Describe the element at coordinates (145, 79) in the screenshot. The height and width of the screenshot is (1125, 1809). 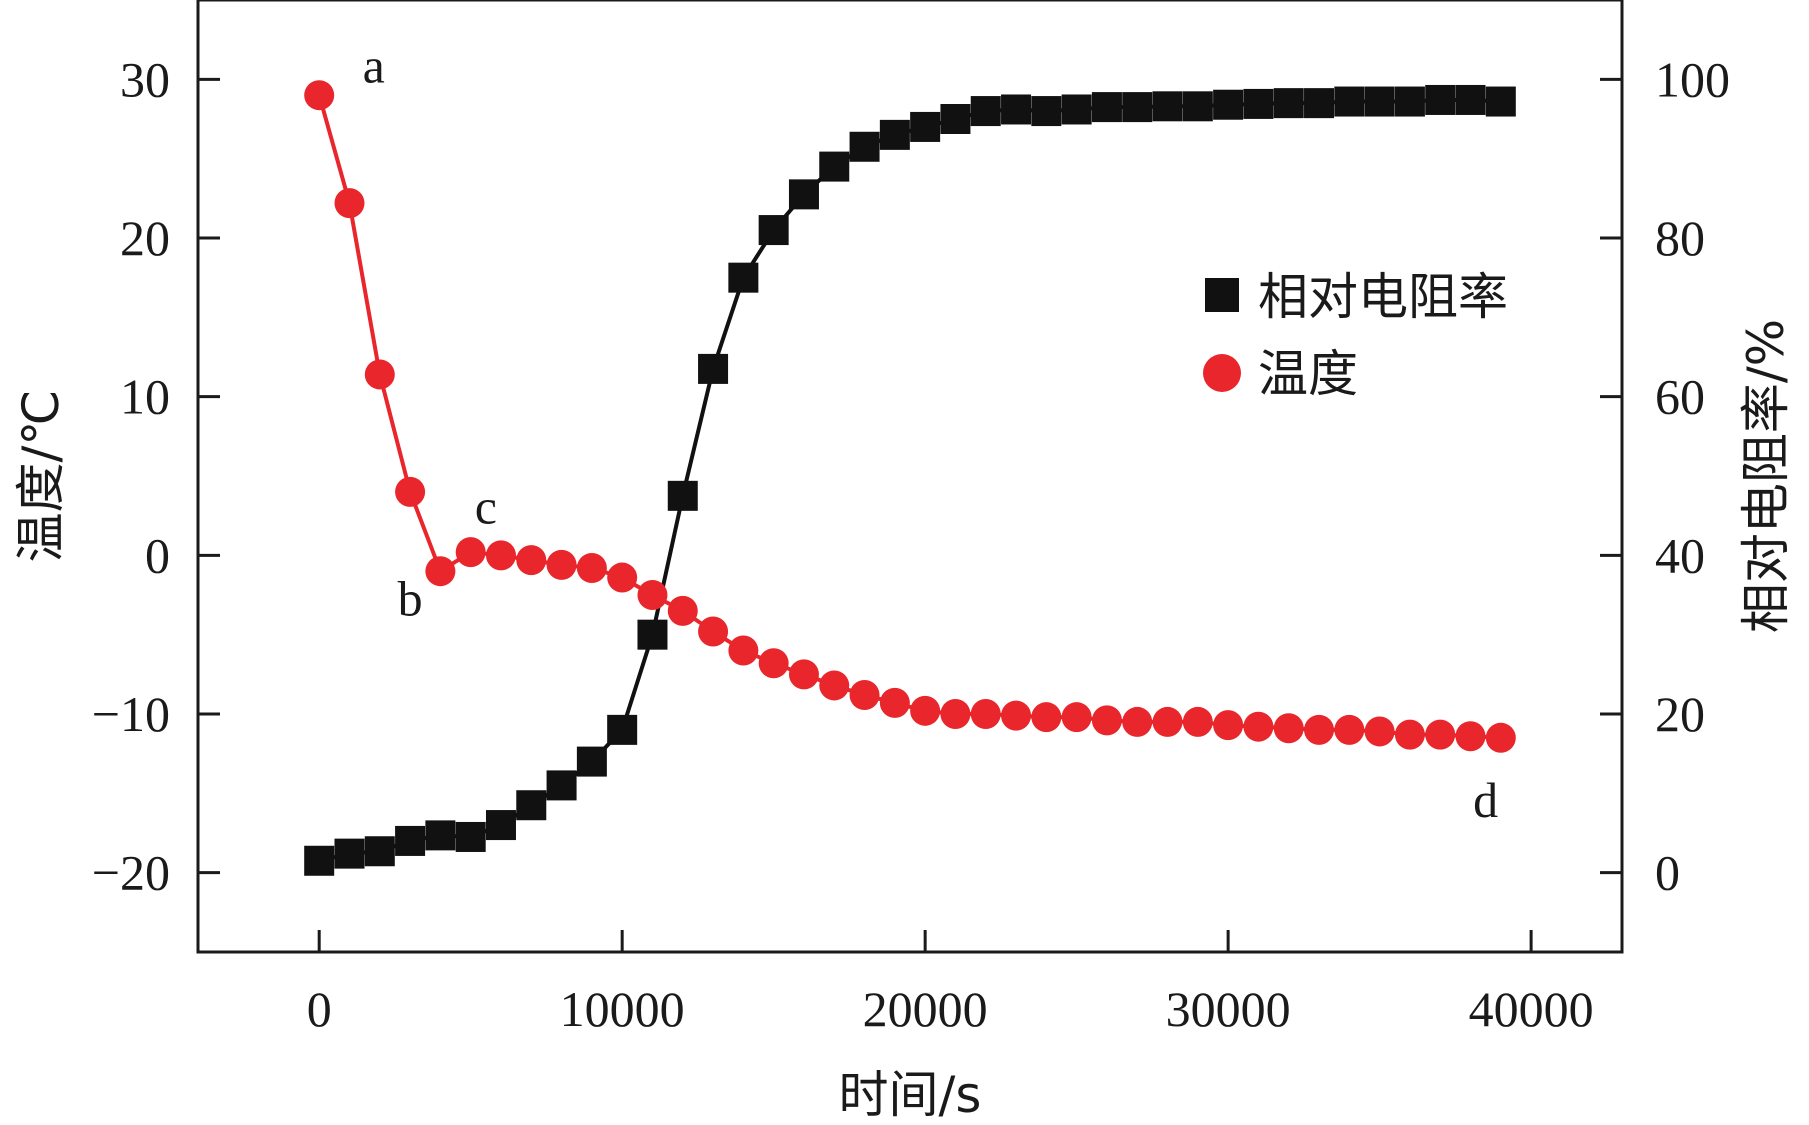
I see `left-y-tick-label: 30` at that location.